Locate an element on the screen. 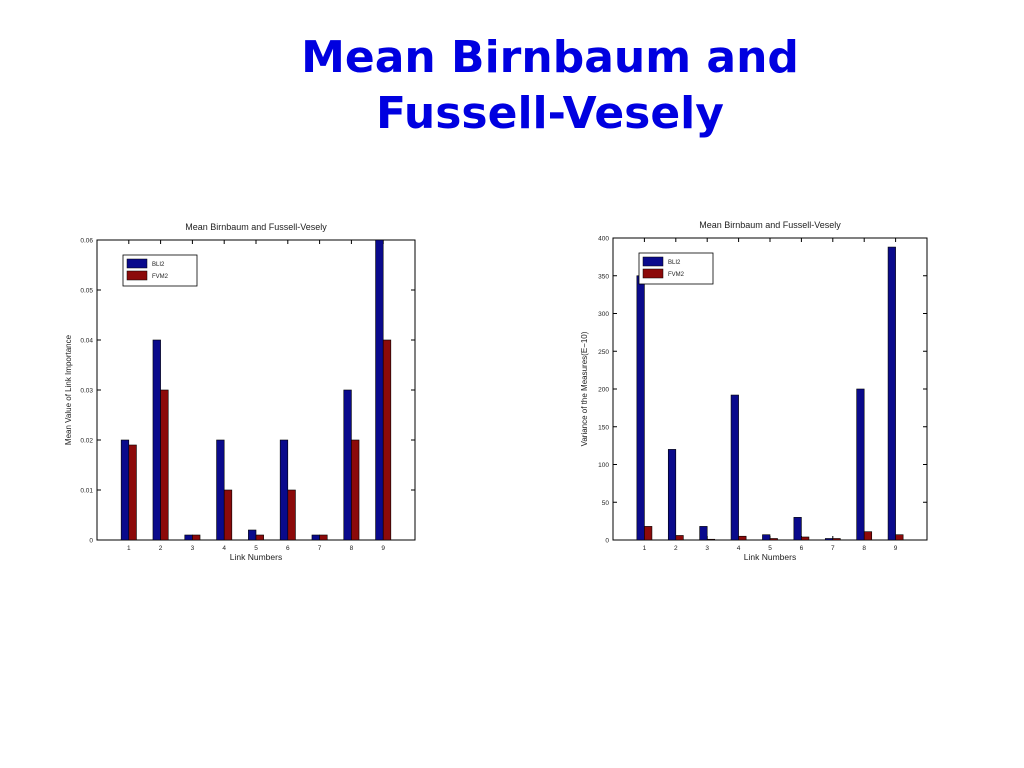 The height and width of the screenshot is (768, 1024). y-tick-label: 0.03 is located at coordinates (86, 391).